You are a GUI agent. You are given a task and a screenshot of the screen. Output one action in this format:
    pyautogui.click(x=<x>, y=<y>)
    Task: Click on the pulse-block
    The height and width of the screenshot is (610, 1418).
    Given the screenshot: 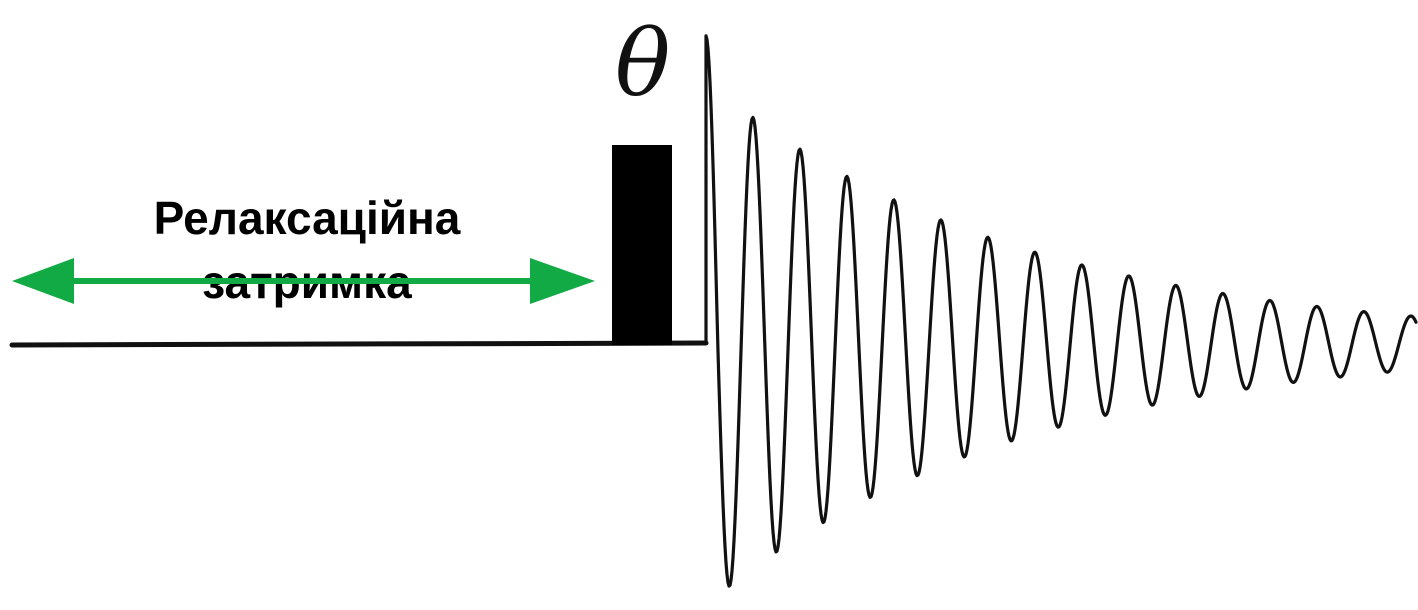 What is the action you would take?
    pyautogui.click(x=642, y=245)
    